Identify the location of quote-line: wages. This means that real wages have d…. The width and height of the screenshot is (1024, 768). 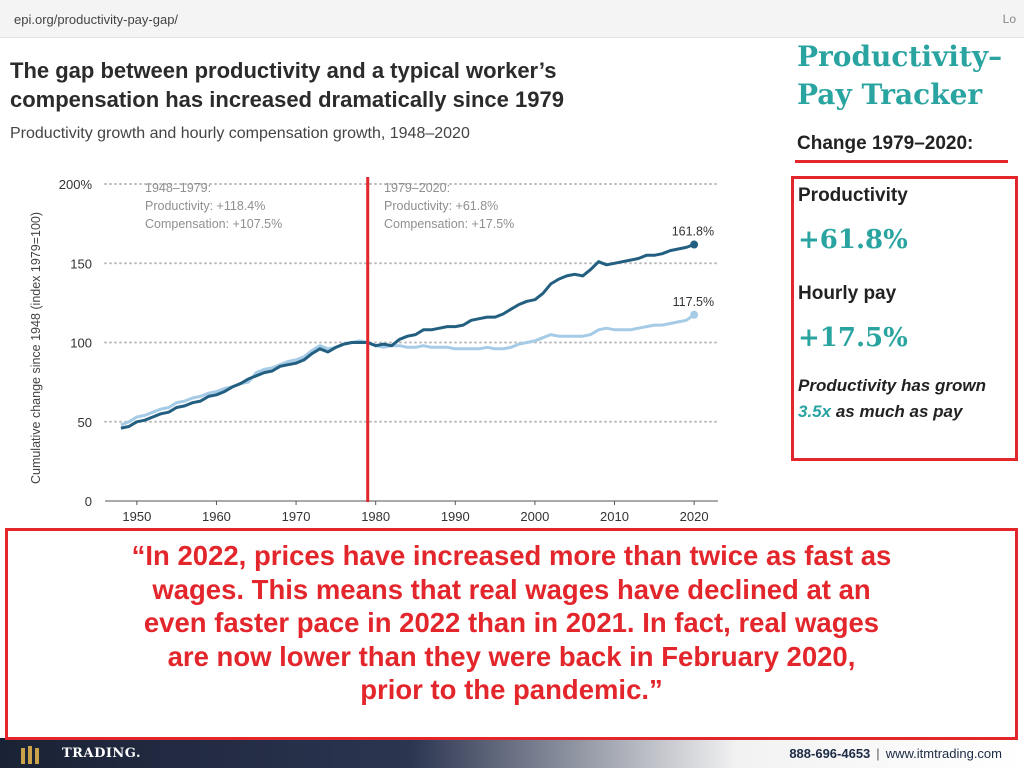
(511, 589).